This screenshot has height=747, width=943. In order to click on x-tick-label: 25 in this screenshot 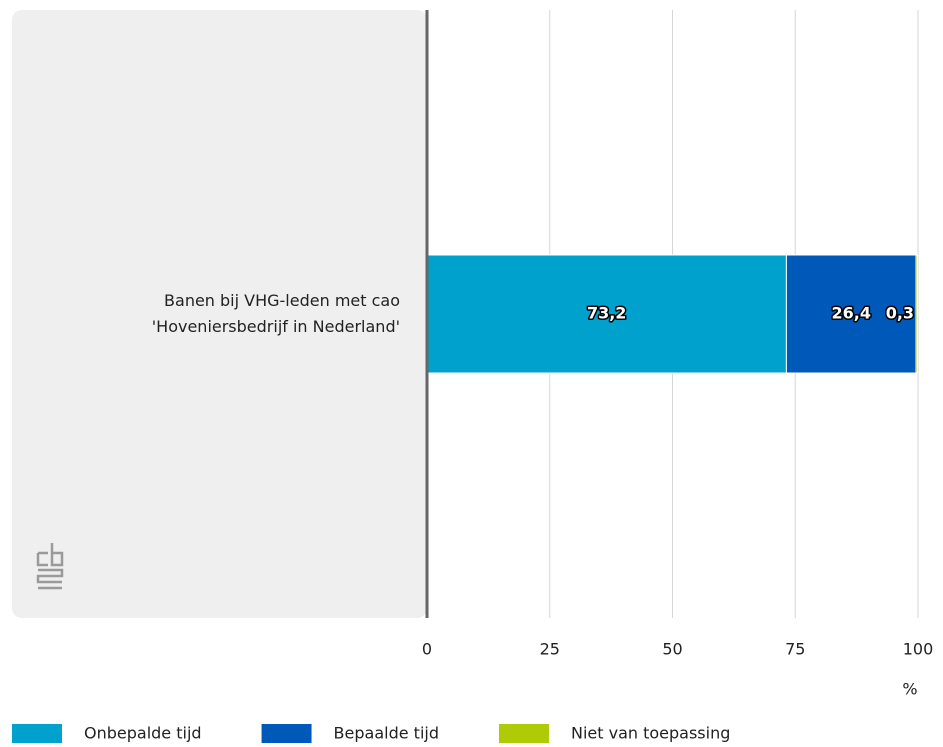, I will do `click(550, 649)`.